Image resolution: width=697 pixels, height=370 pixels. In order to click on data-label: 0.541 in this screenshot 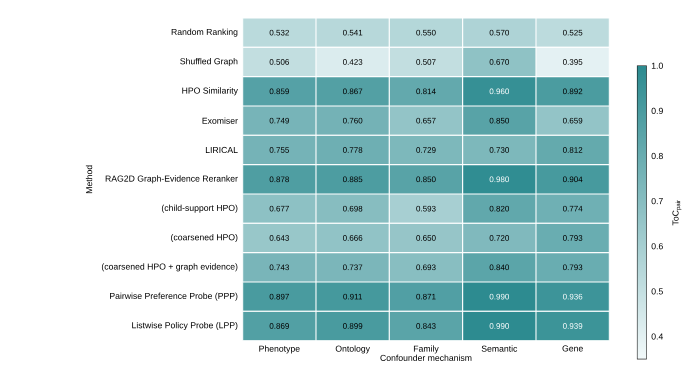, I will do `click(352, 33)`.